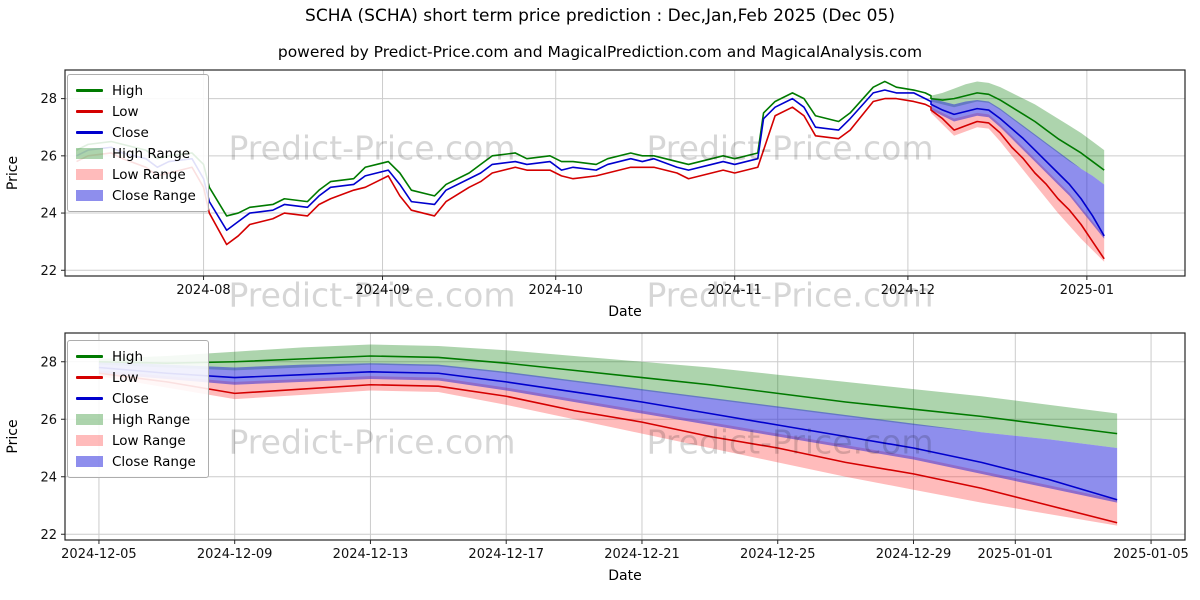 This screenshot has height=600, width=1200. Describe the element at coordinates (506, 554) in the screenshot. I see `x-tick-label: 2024-12-17` at that location.